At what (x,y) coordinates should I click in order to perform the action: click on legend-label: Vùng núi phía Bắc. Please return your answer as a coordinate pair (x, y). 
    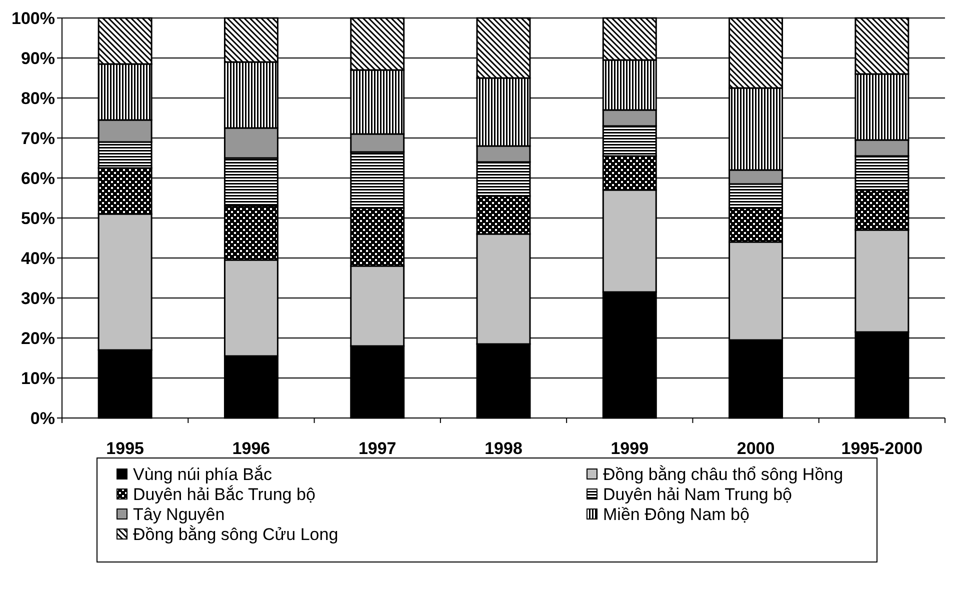
    Looking at the image, I should click on (202, 474).